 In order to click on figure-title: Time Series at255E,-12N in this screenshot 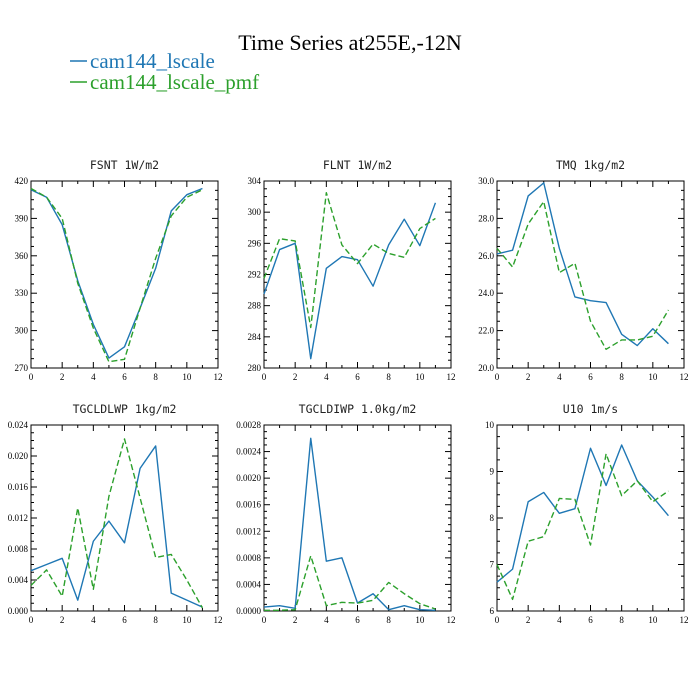, I will do `click(350, 42)`.